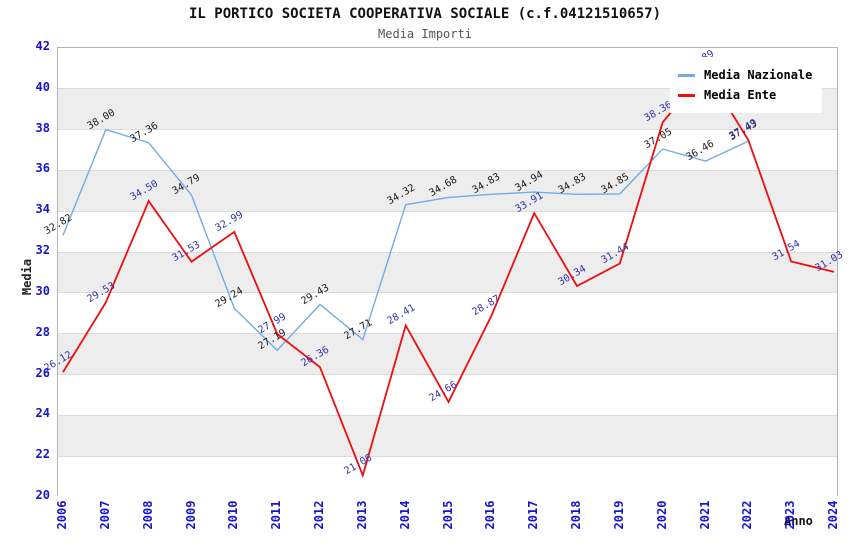  Describe the element at coordinates (686, 95) in the screenshot. I see `legend-swatch-media-ente` at that location.